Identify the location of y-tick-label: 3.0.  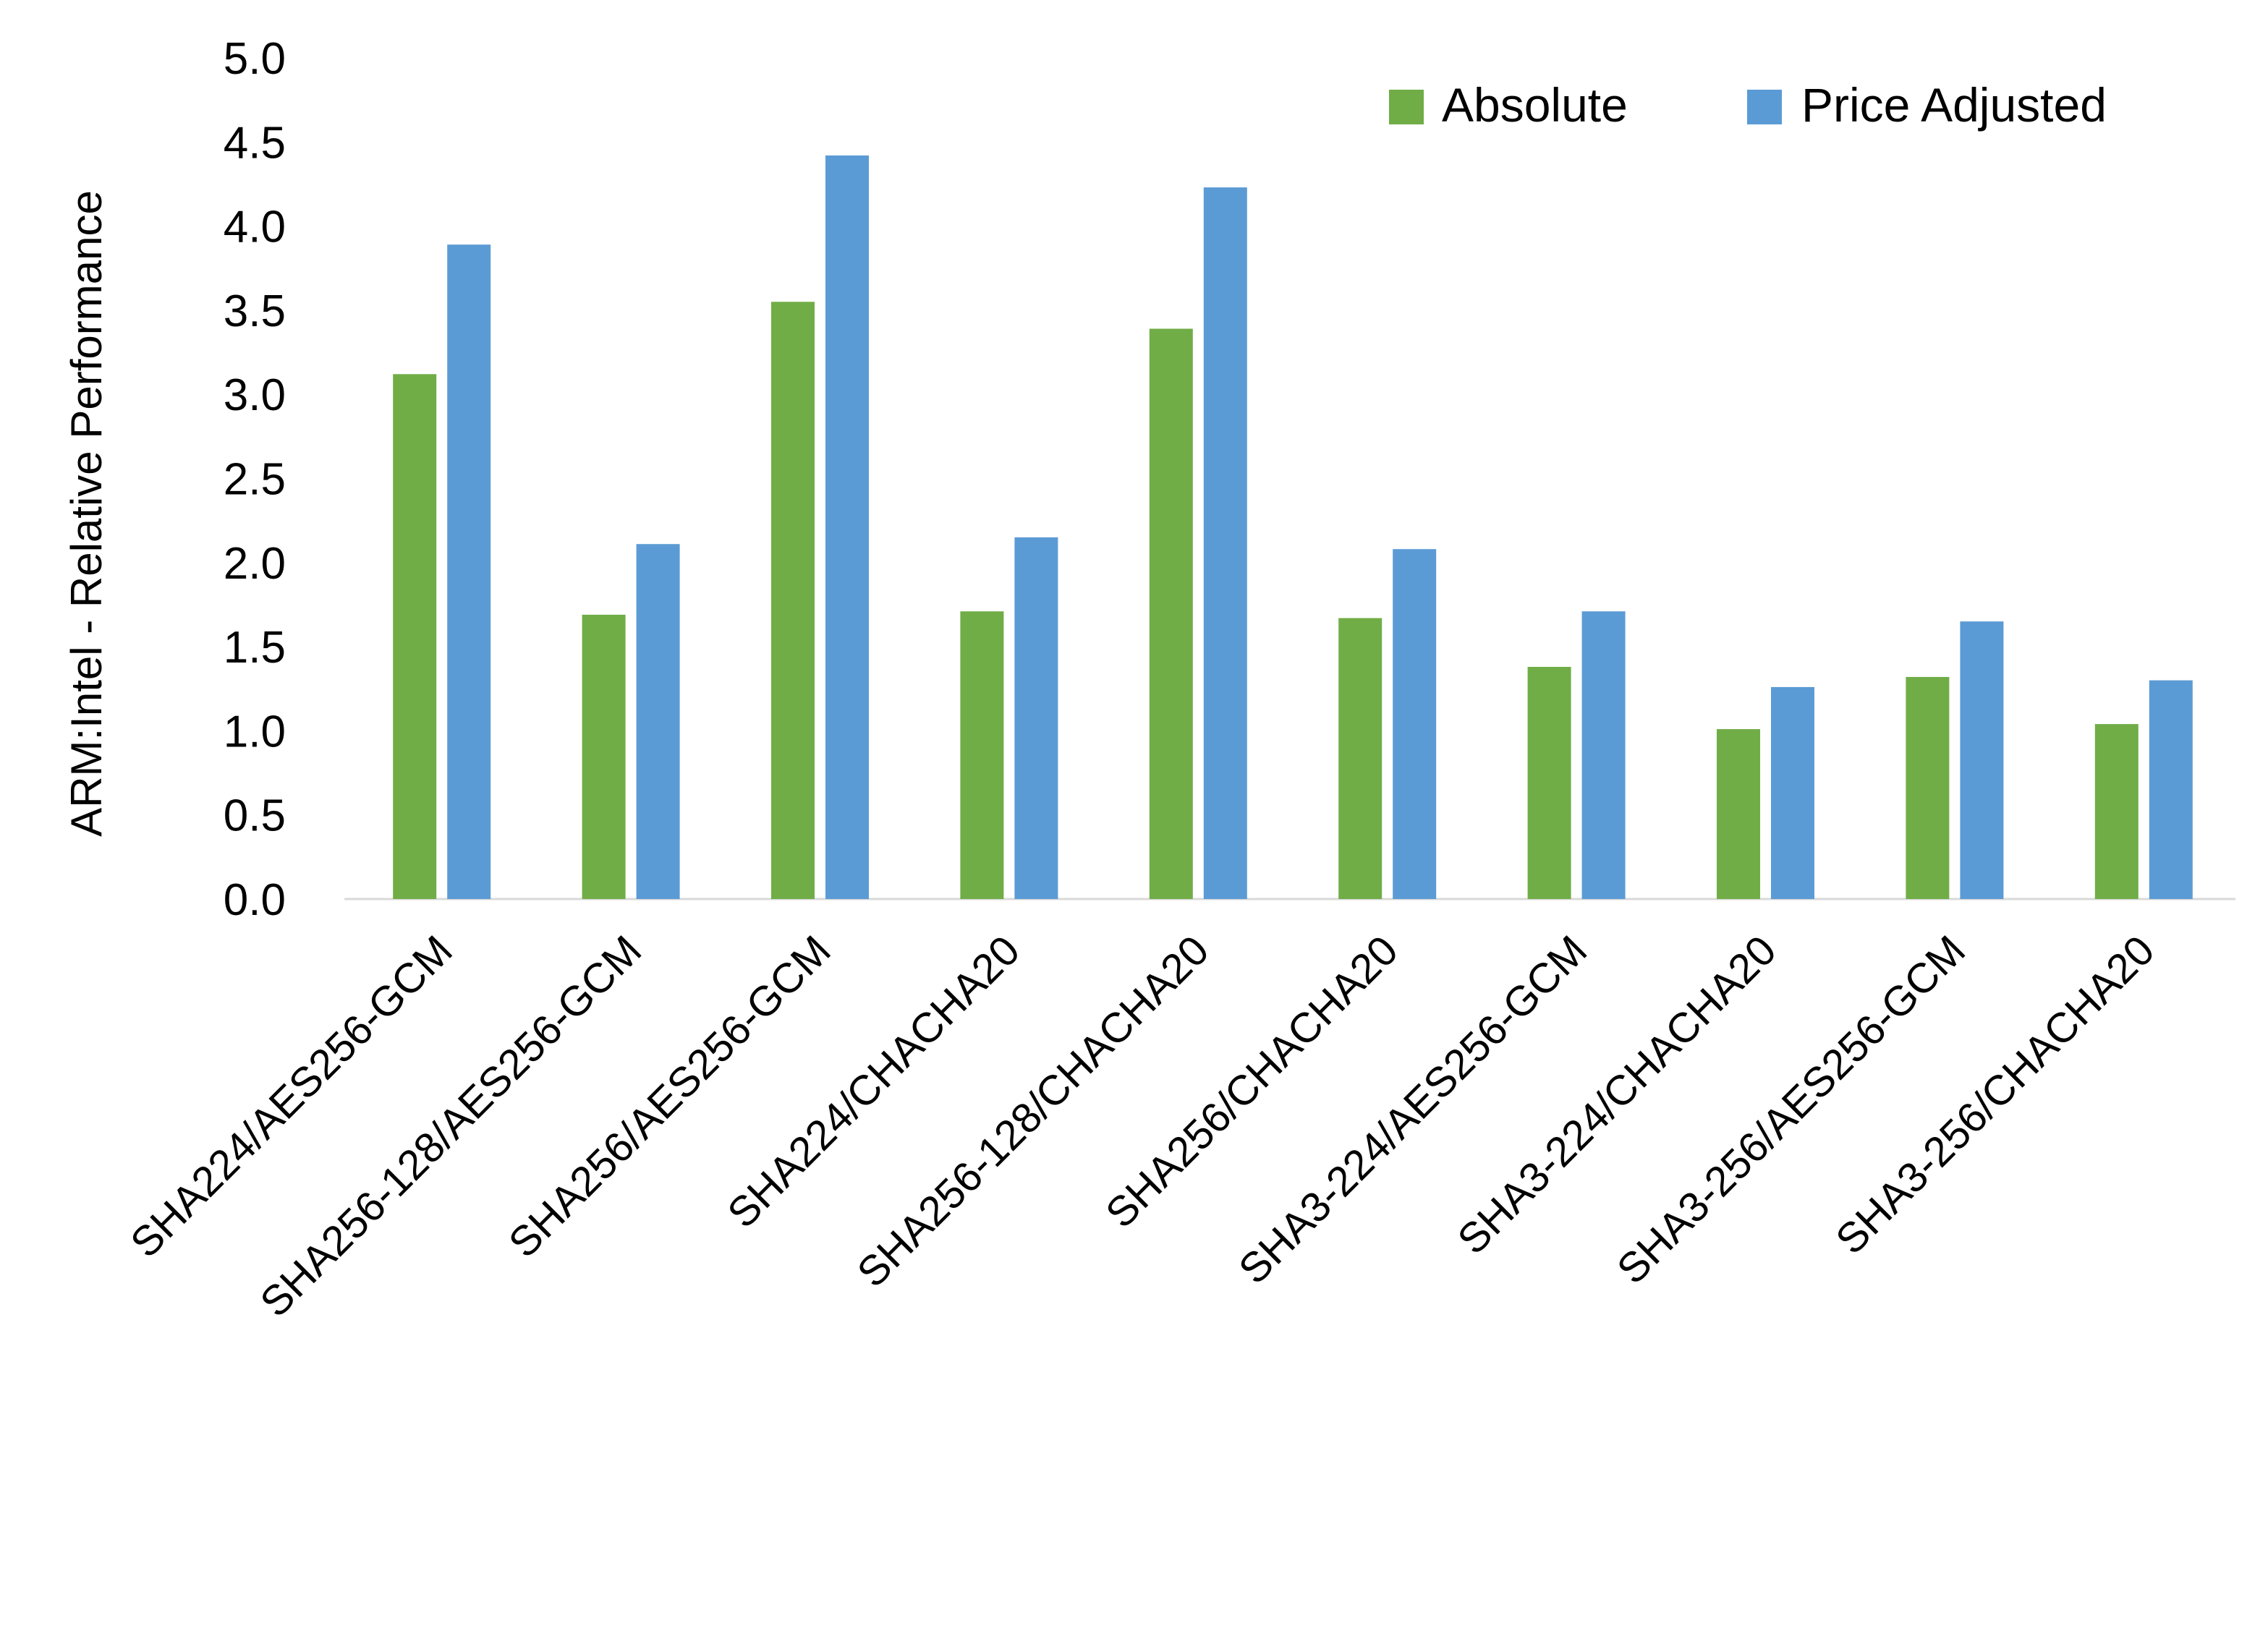
(255, 395).